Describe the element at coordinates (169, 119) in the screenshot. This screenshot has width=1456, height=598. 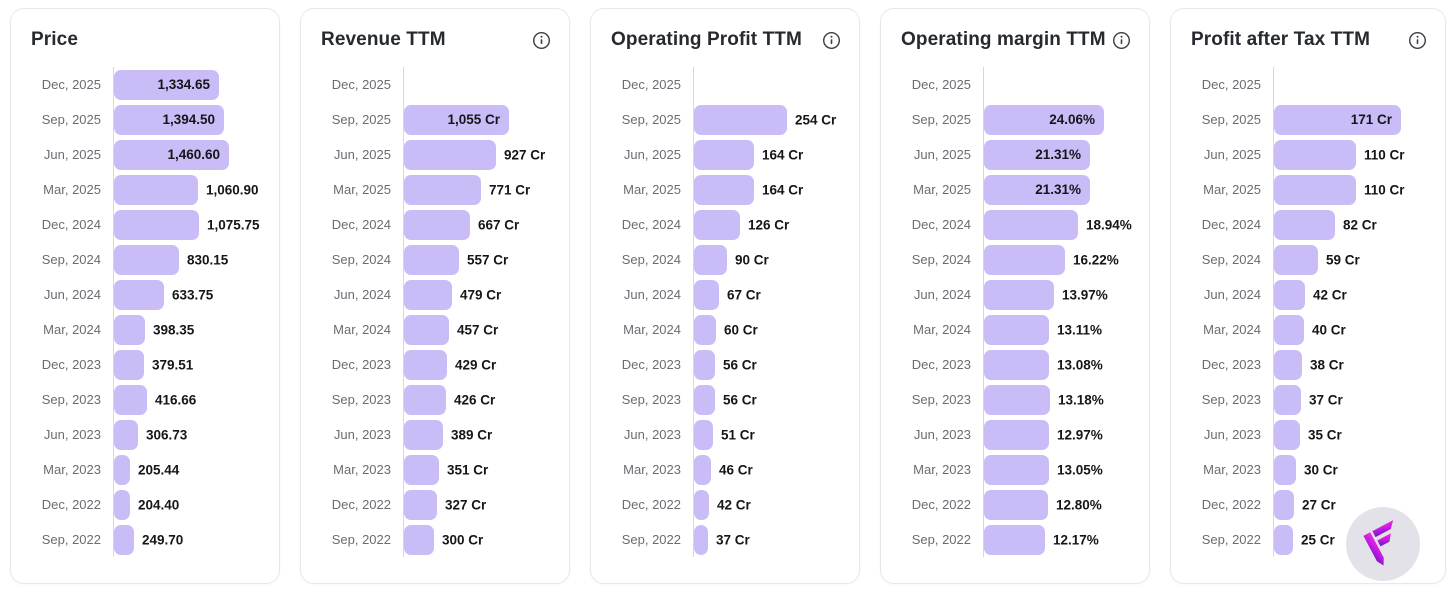
I see `bar: 1,394.50` at that location.